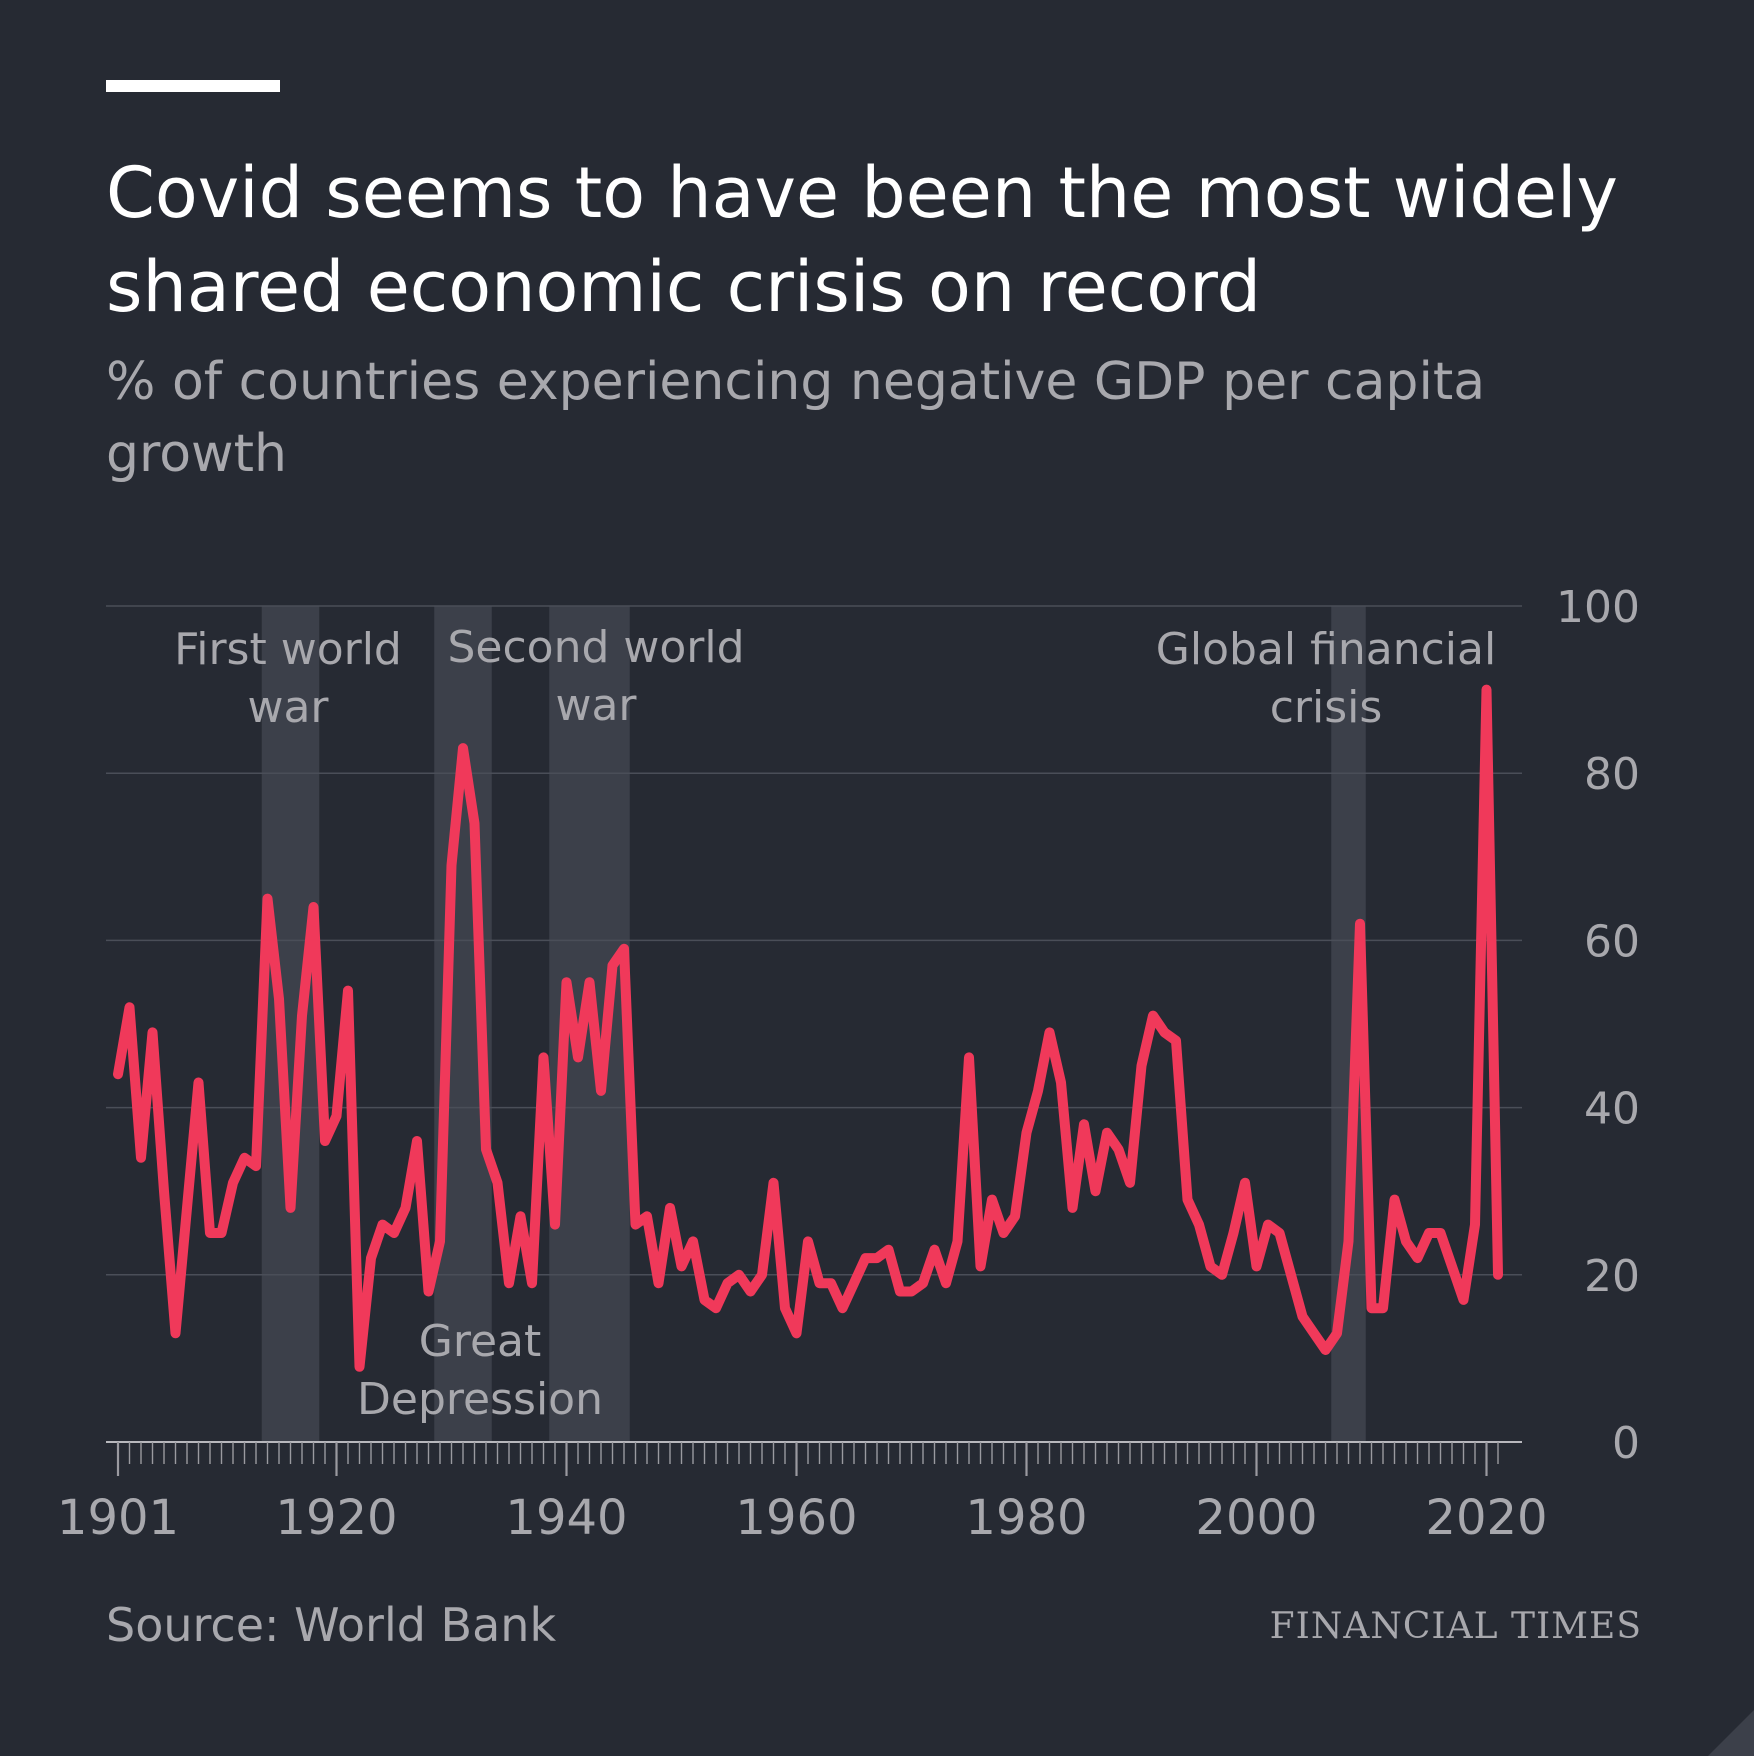 This screenshot has height=1756, width=1754. I want to click on x-tick-label: 1940, so click(566, 1518).